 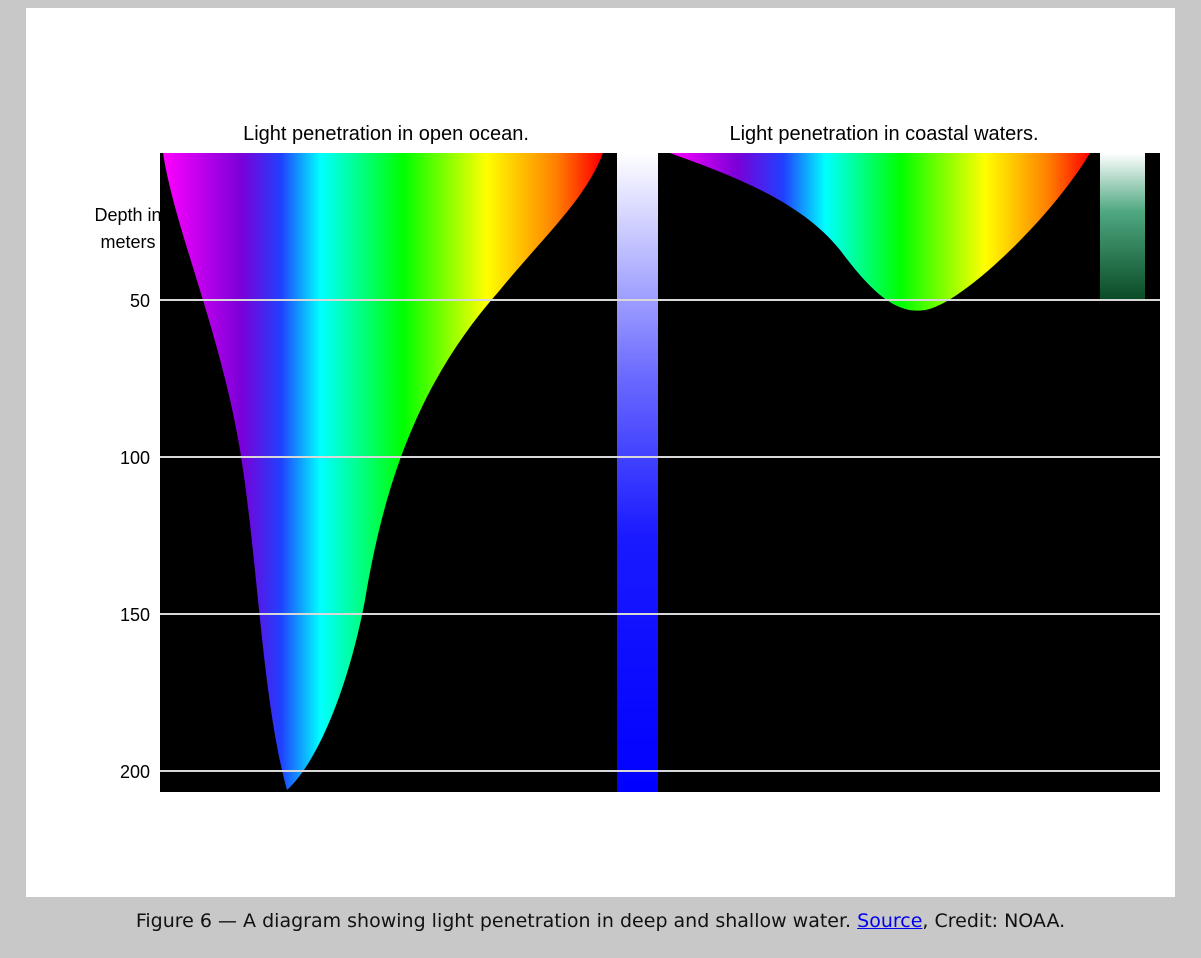 What do you see at coordinates (1122, 226) in the screenshot?
I see `green-bar` at bounding box center [1122, 226].